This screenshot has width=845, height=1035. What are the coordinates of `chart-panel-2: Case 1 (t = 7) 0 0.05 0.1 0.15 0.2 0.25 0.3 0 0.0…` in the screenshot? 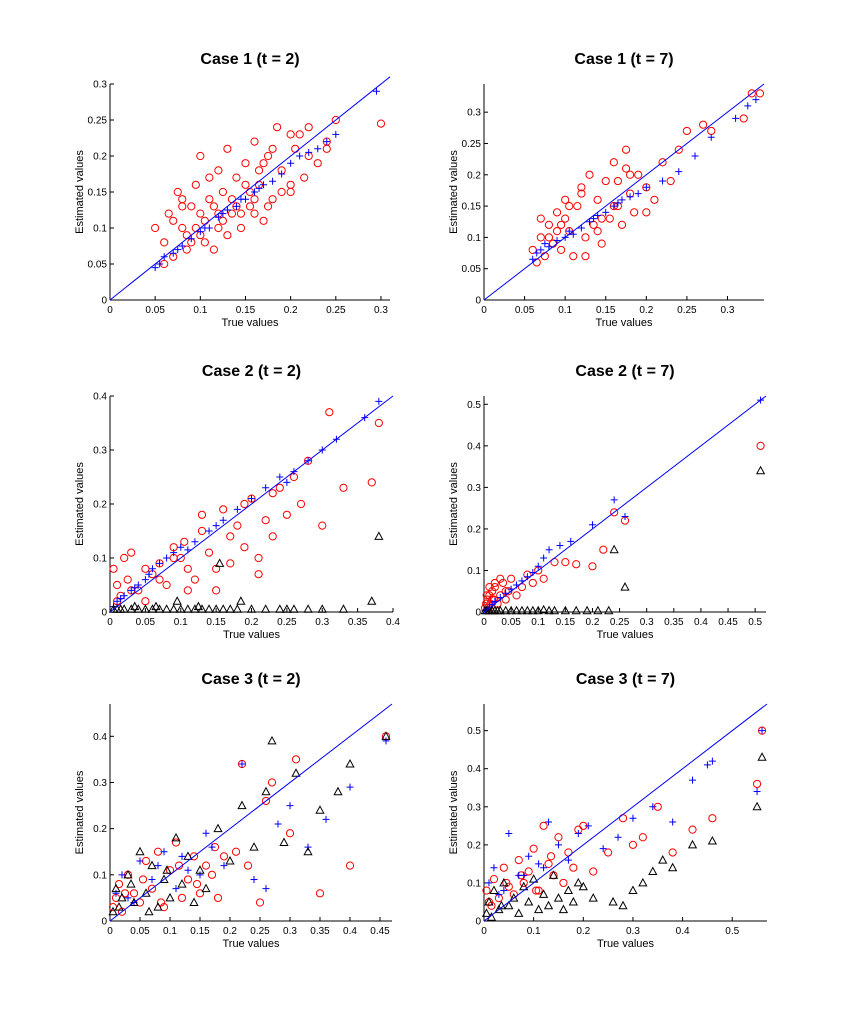 It's located at (606, 190).